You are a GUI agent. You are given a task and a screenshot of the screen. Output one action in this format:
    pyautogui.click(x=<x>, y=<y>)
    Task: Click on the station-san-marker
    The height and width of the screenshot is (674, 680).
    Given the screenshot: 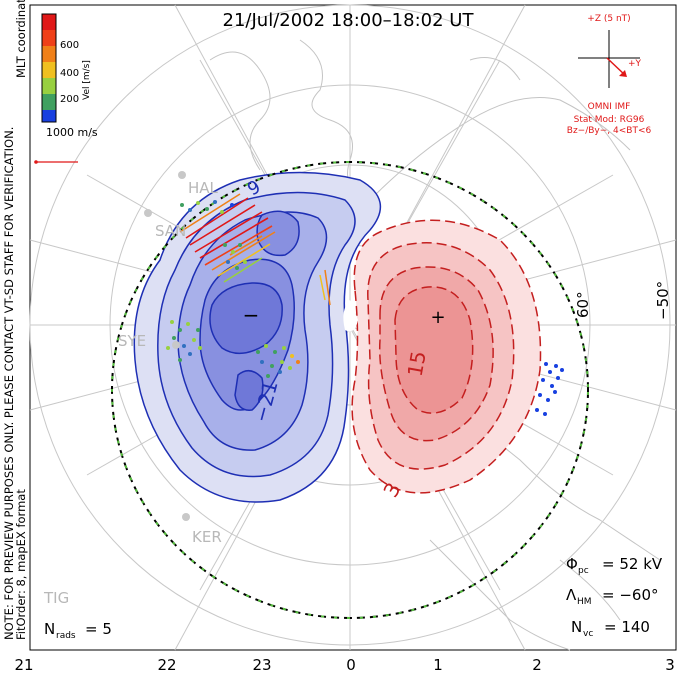 What is the action you would take?
    pyautogui.click(x=148, y=213)
    